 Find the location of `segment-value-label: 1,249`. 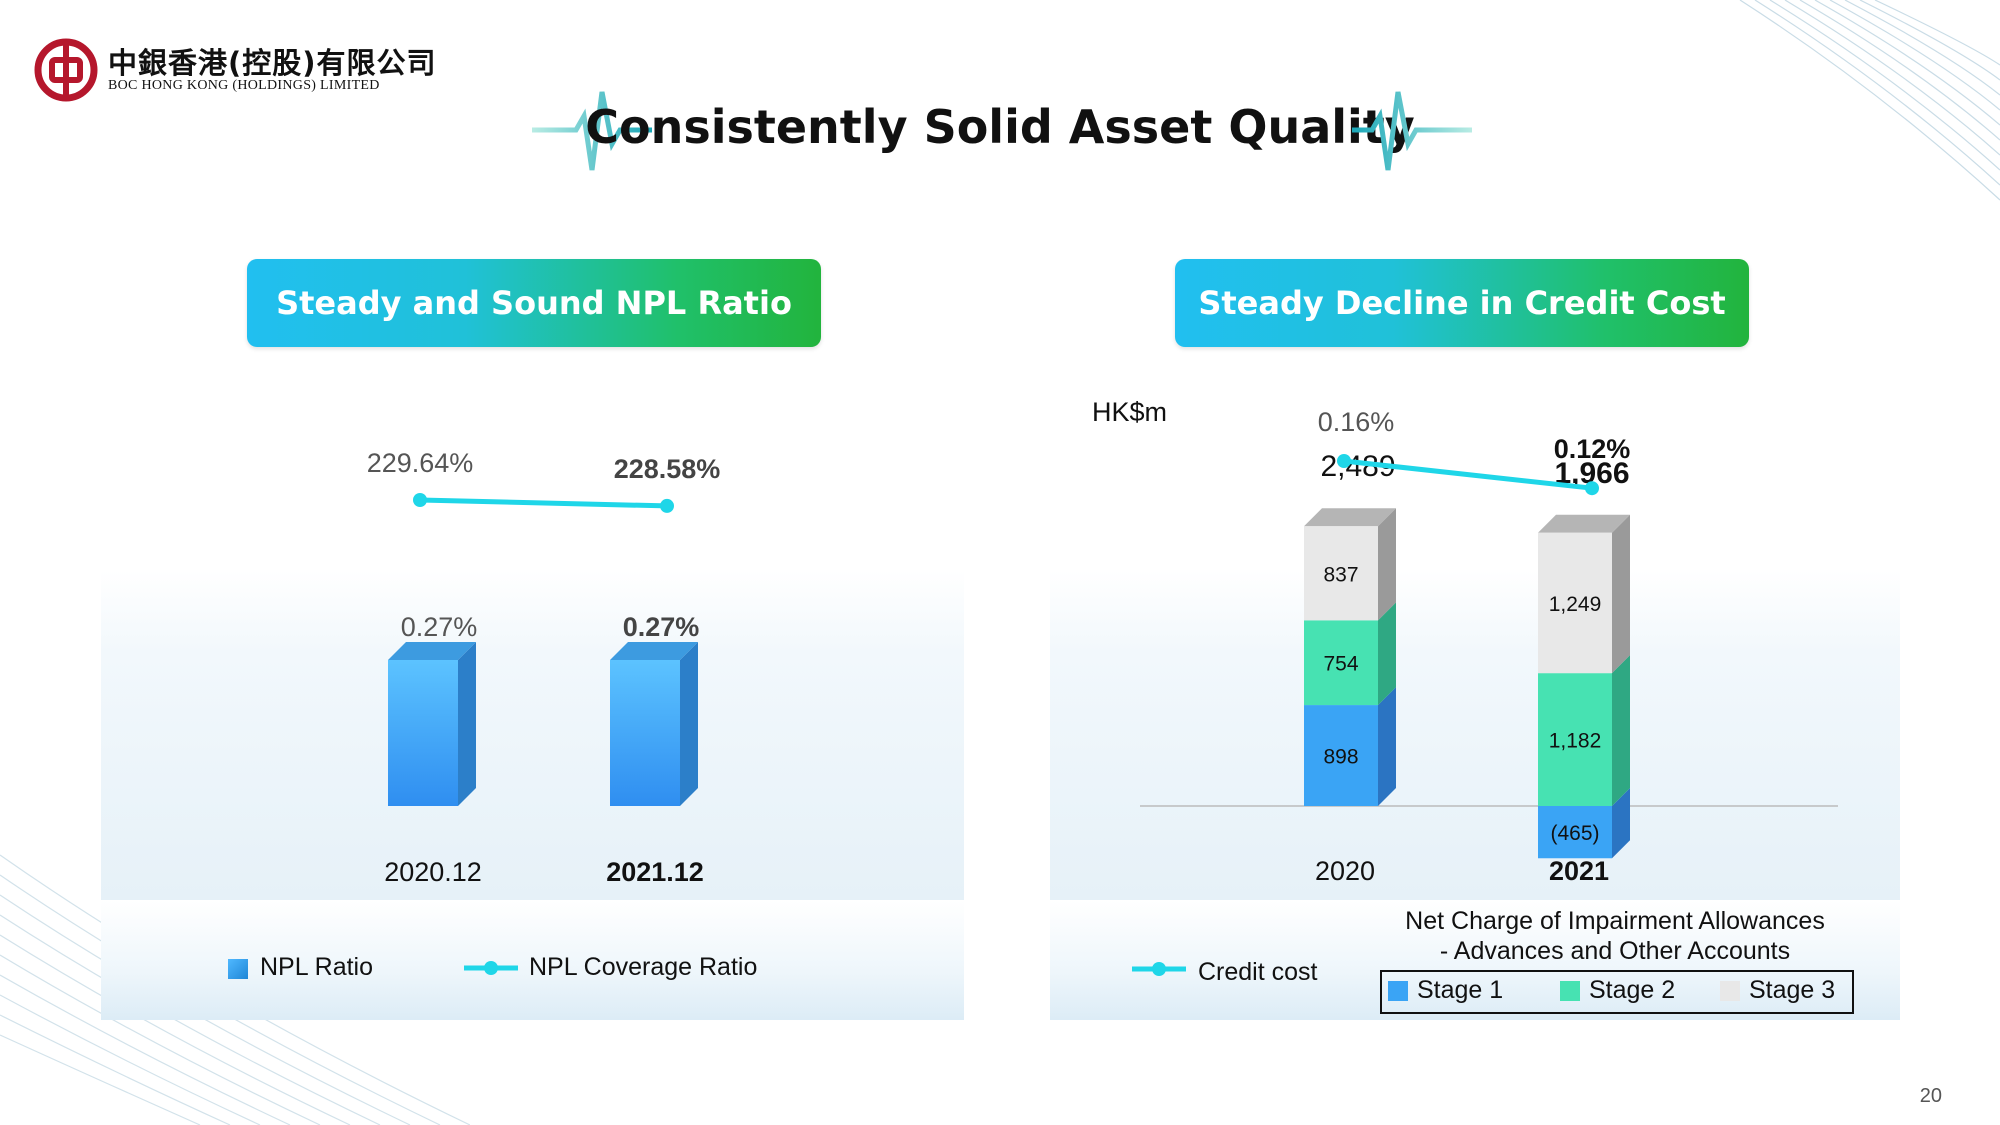

segment-value-label: 1,249 is located at coordinates (1575, 604).